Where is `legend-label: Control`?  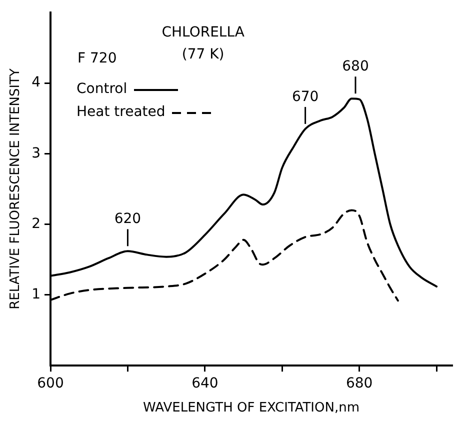
legend-label: Control is located at coordinates (102, 90).